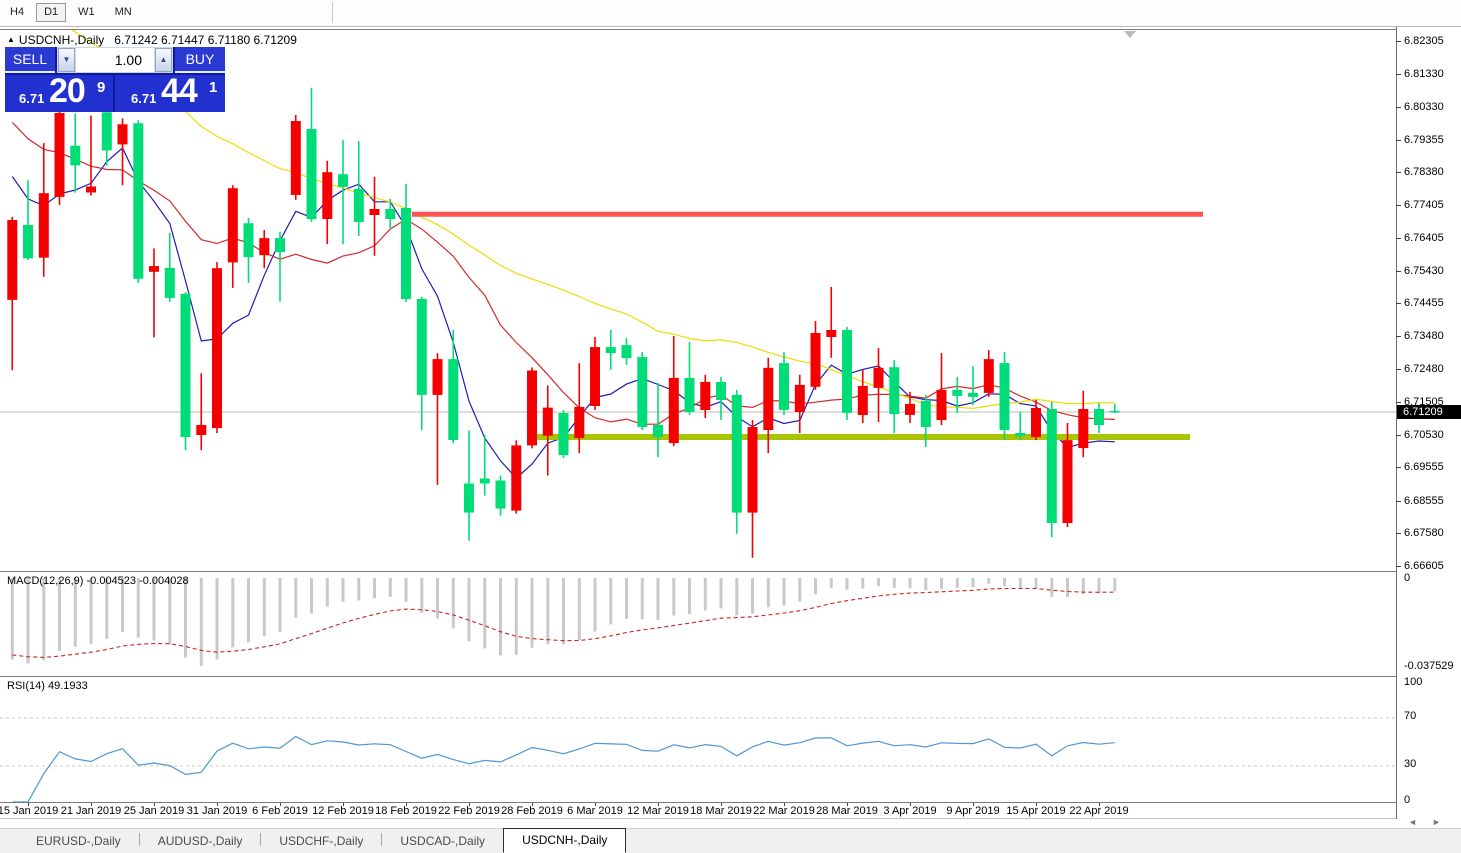 The width and height of the screenshot is (1461, 853). What do you see at coordinates (163, 60) in the screenshot?
I see `volume-increase-button: ▲` at bounding box center [163, 60].